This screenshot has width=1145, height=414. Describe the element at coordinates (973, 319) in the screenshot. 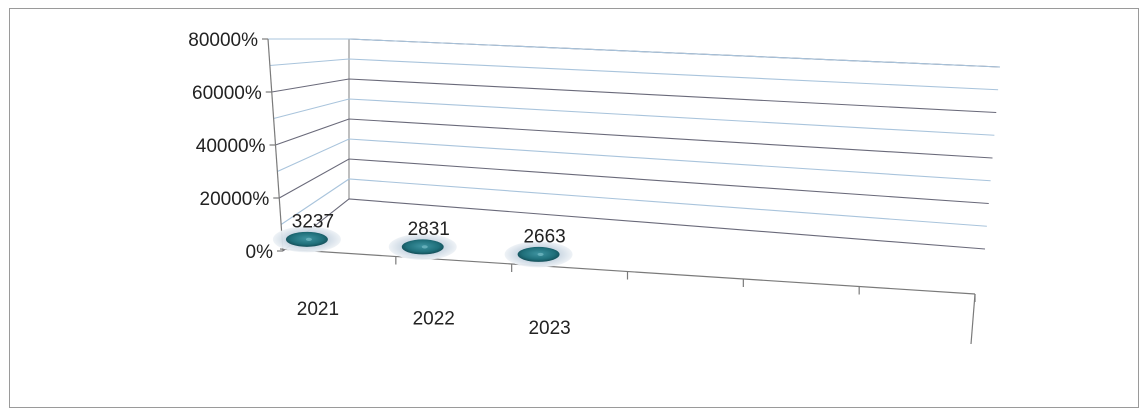

I see `floor-right-edge` at that location.